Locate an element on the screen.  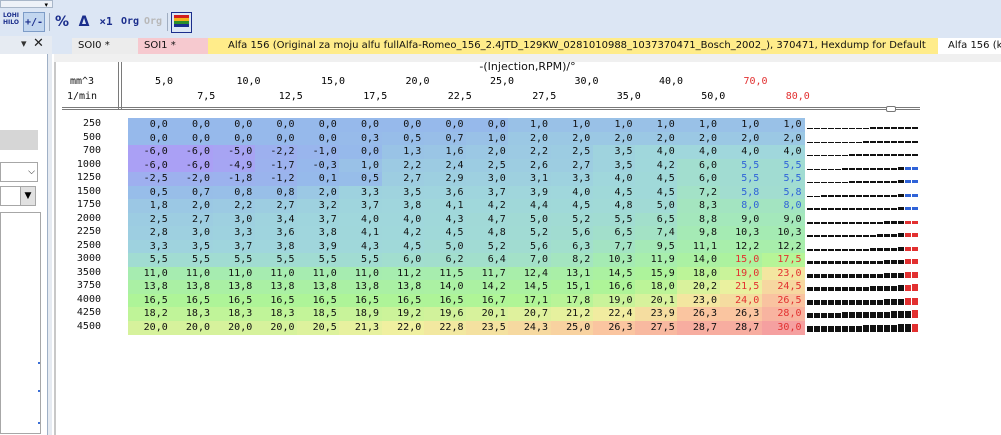
map-cell: 17,1 is located at coordinates (529, 300).